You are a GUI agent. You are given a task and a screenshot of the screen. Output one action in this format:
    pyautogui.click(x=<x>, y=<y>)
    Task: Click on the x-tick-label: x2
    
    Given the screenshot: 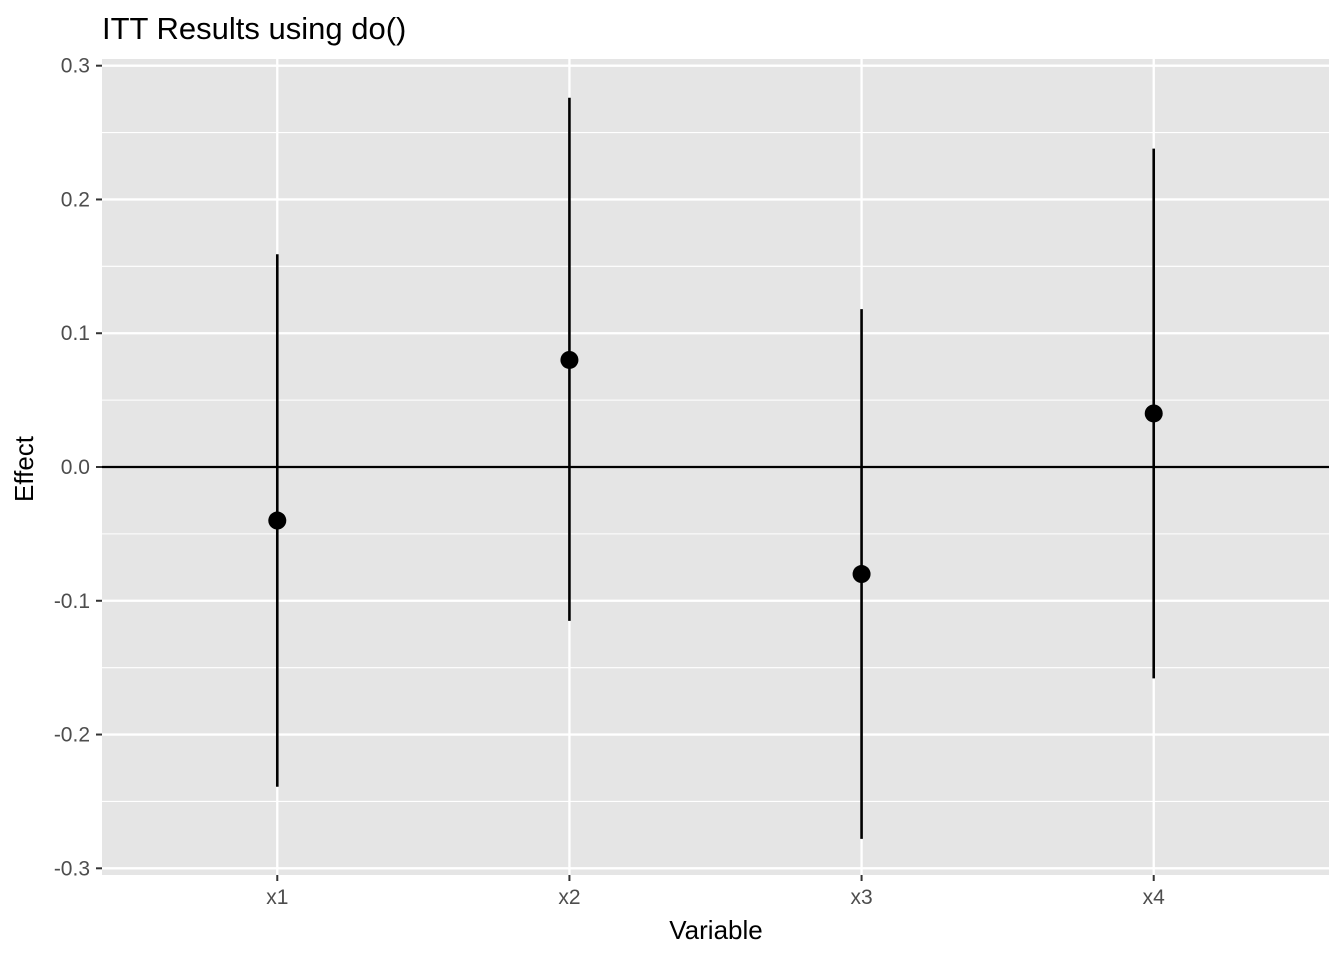 What is the action you would take?
    pyautogui.click(x=569, y=897)
    